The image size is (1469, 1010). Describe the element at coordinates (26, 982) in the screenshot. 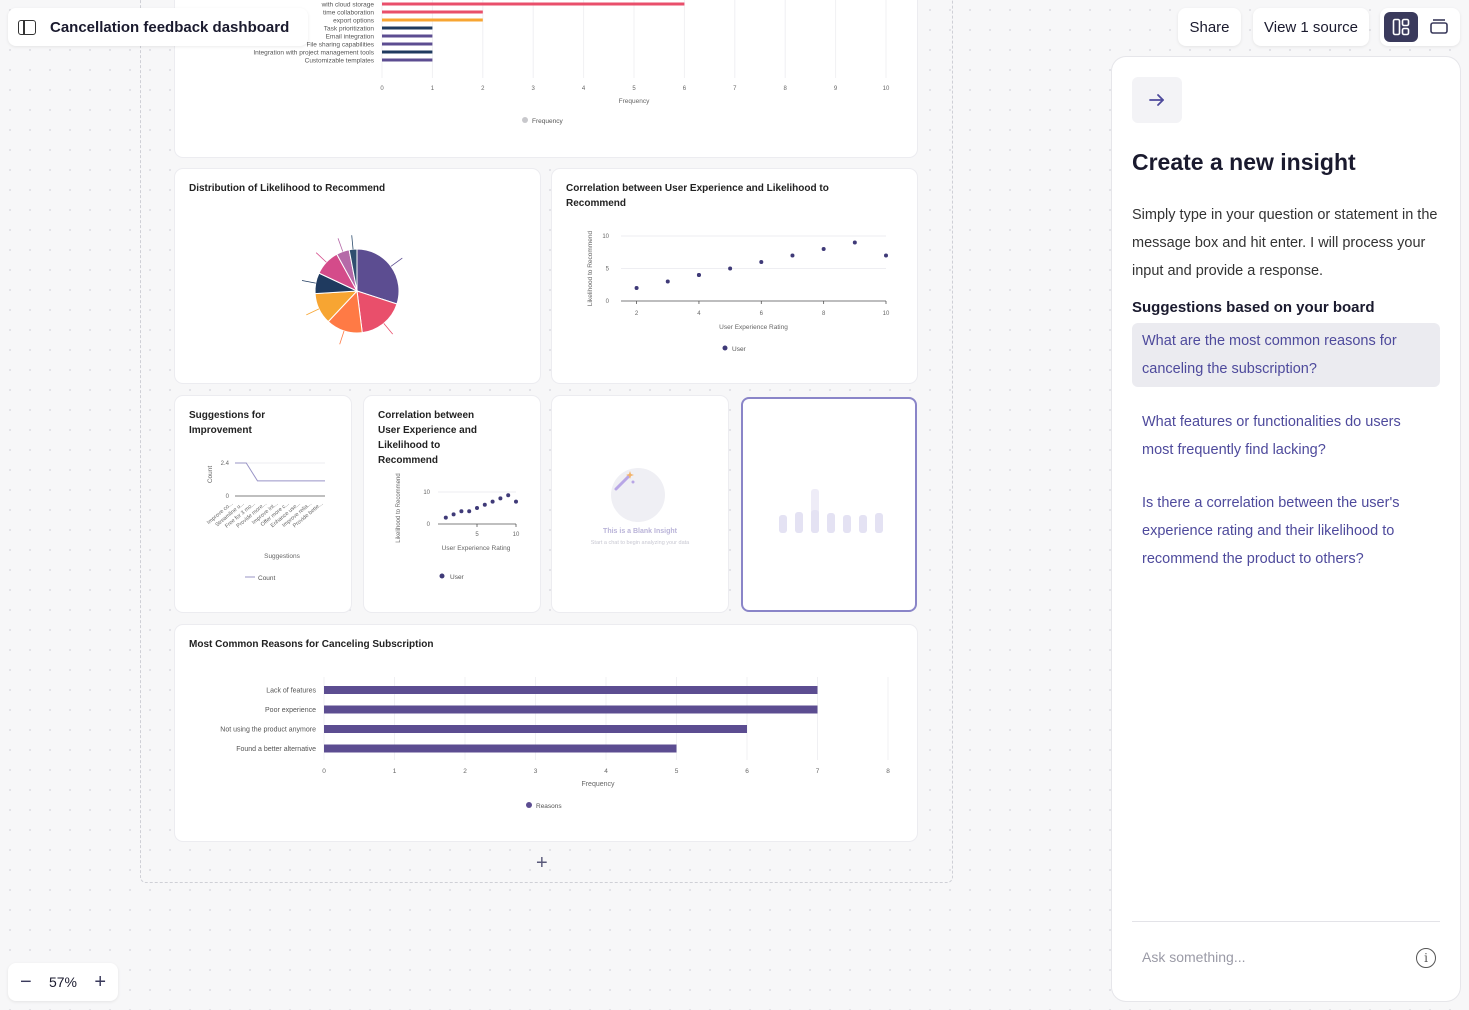

I see `zoom-out-button: −` at that location.